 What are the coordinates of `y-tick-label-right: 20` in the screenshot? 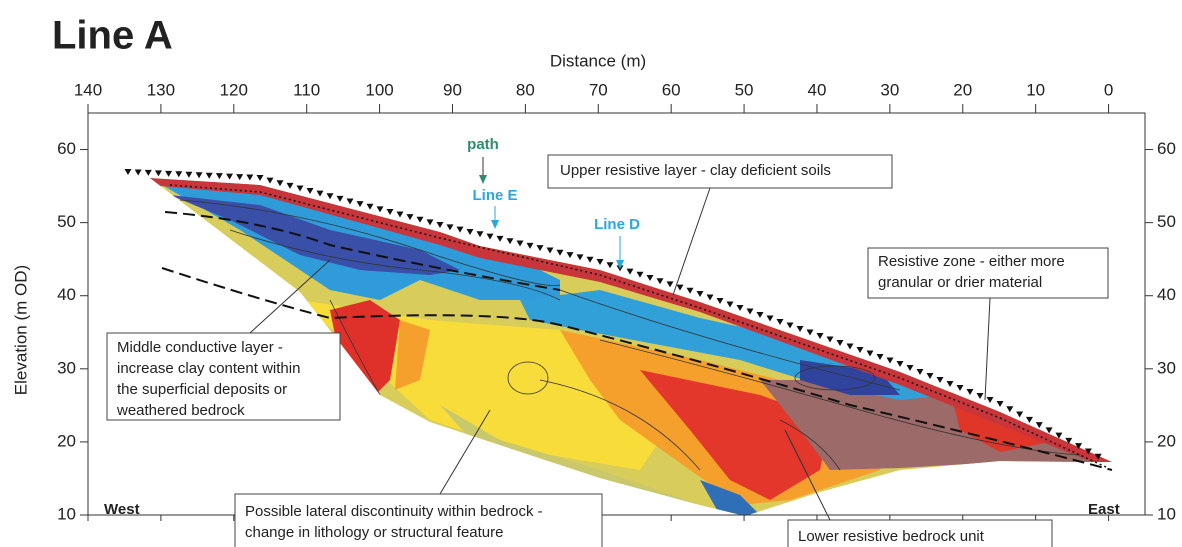 It's located at (1166, 440).